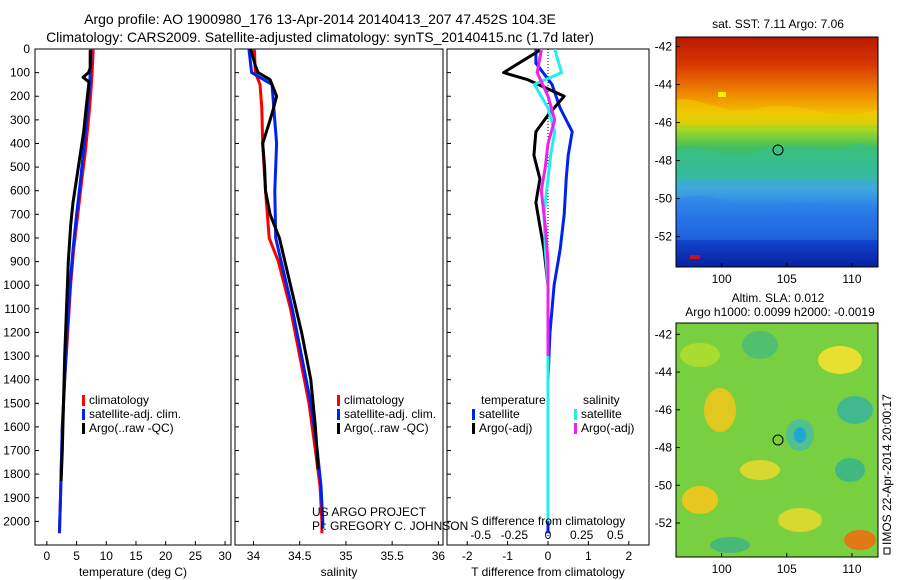 This screenshot has height=580, width=900. I want to click on depth-tick-label: 600, so click(20, 191).